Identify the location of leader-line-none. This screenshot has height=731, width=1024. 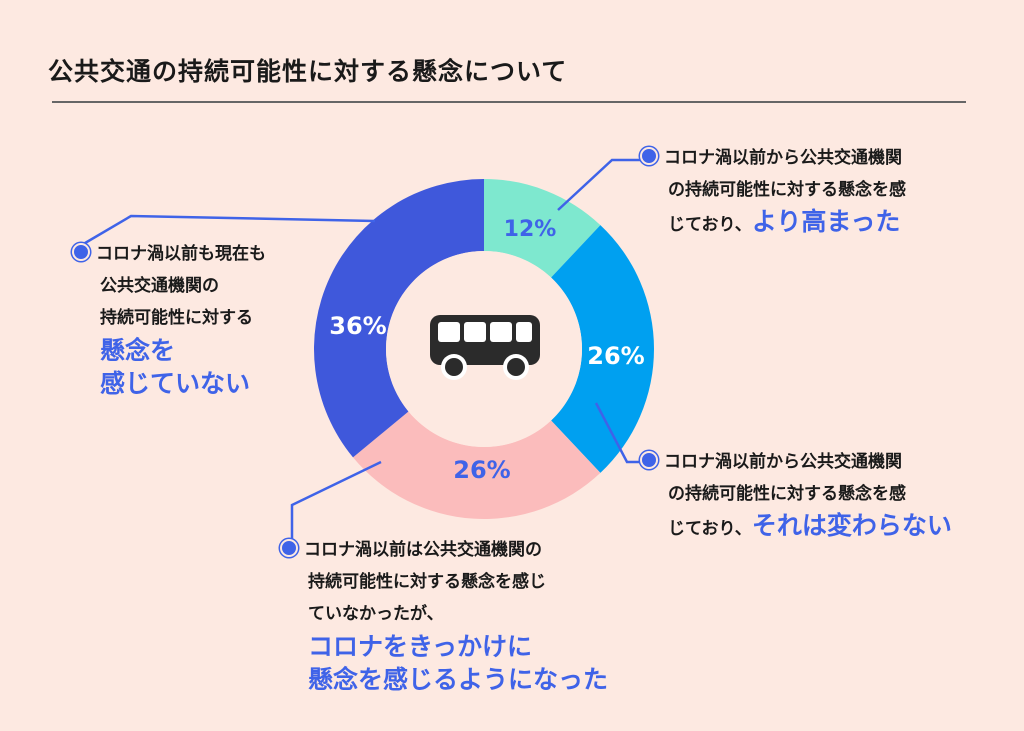
(227, 231).